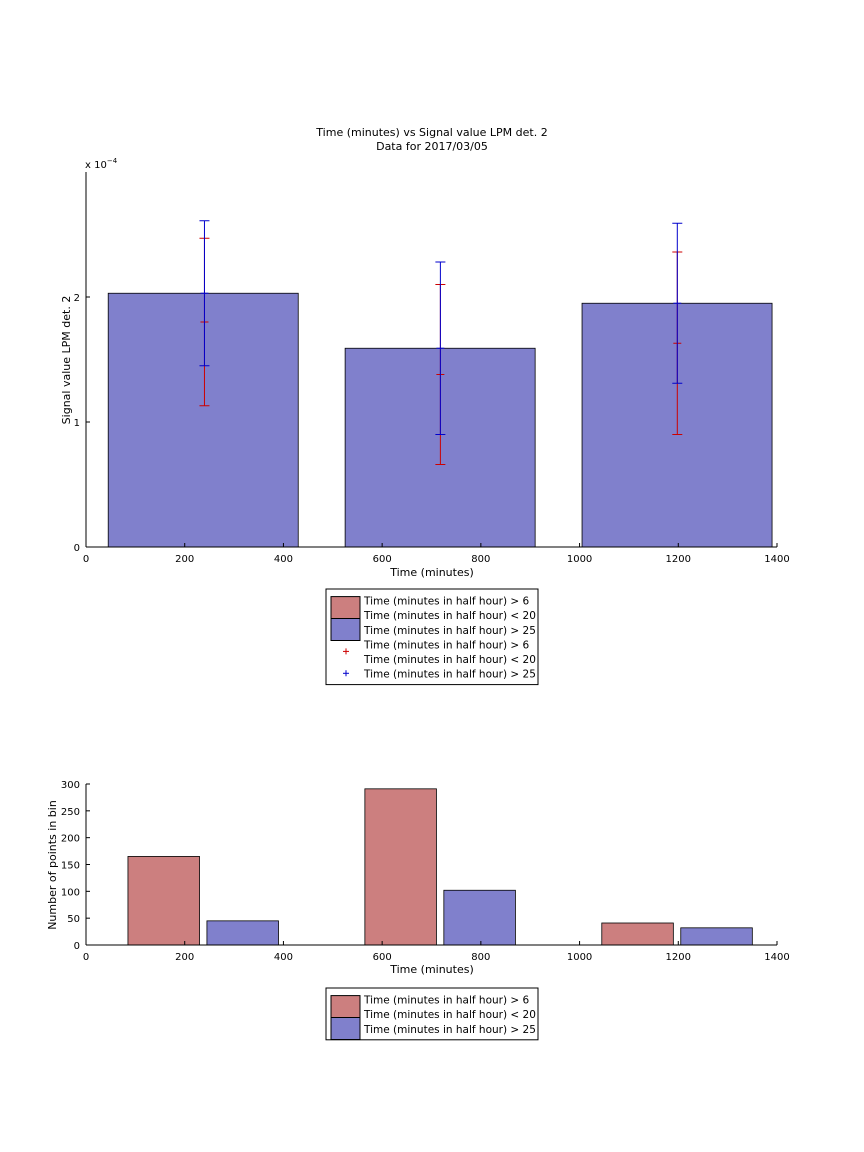  I want to click on y-axis-label: Number of points in bin, so click(52, 865).